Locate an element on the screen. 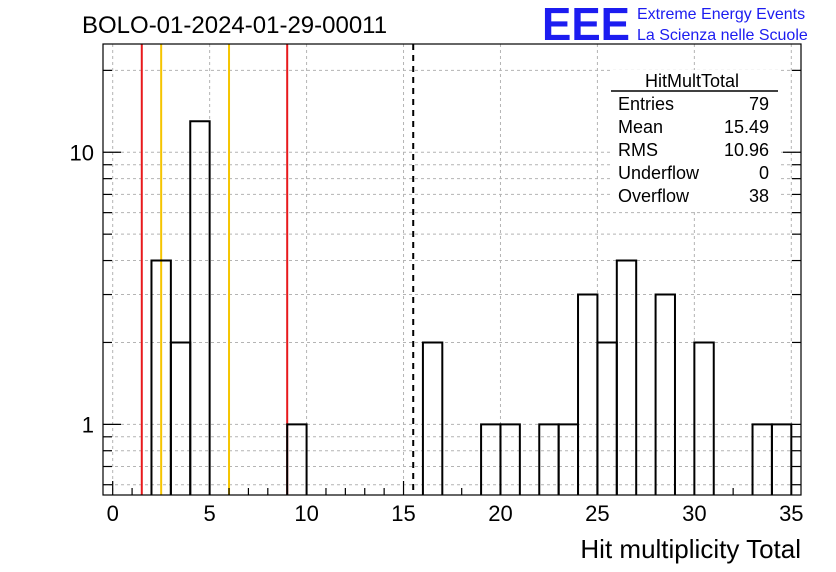  x-tick-label: 35 is located at coordinates (791, 513).